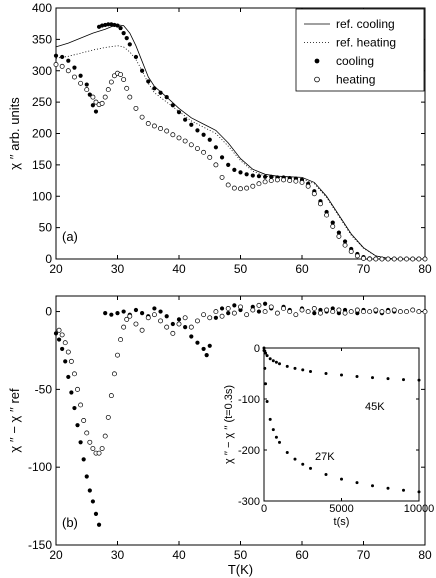 Image resolution: width=436 pixels, height=578 pixels. What do you see at coordinates (264, 509) in the screenshot?
I see `inset-x-tick-label: 0` at bounding box center [264, 509].